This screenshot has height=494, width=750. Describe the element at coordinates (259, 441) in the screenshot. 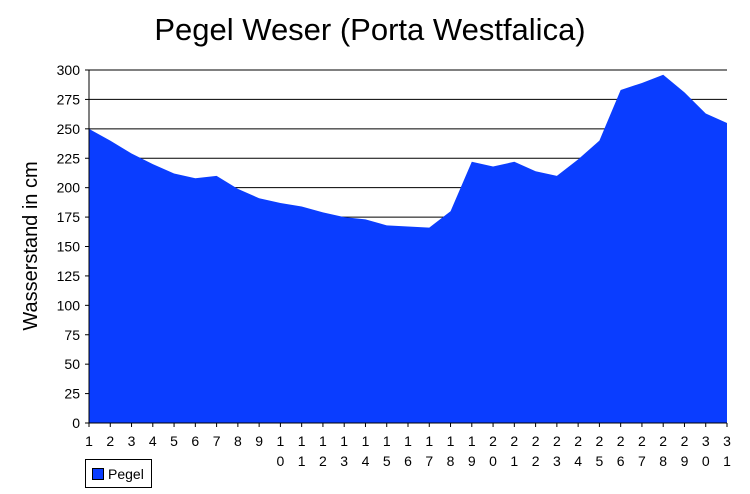

I see `x-tick-label: 9` at that location.